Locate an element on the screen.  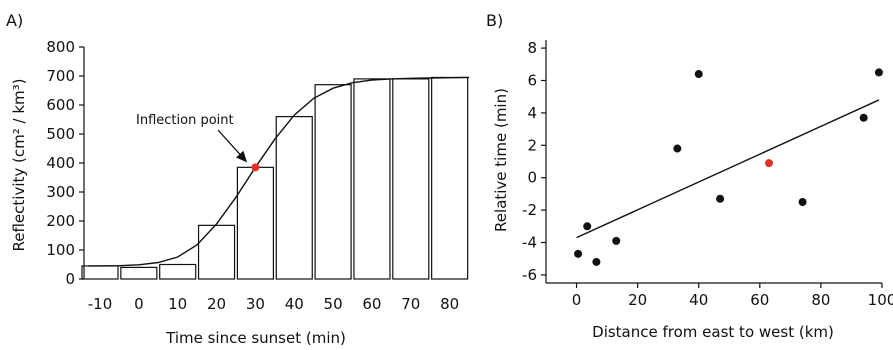
panel-a-x-tick-label: 60 is located at coordinates (371, 304).